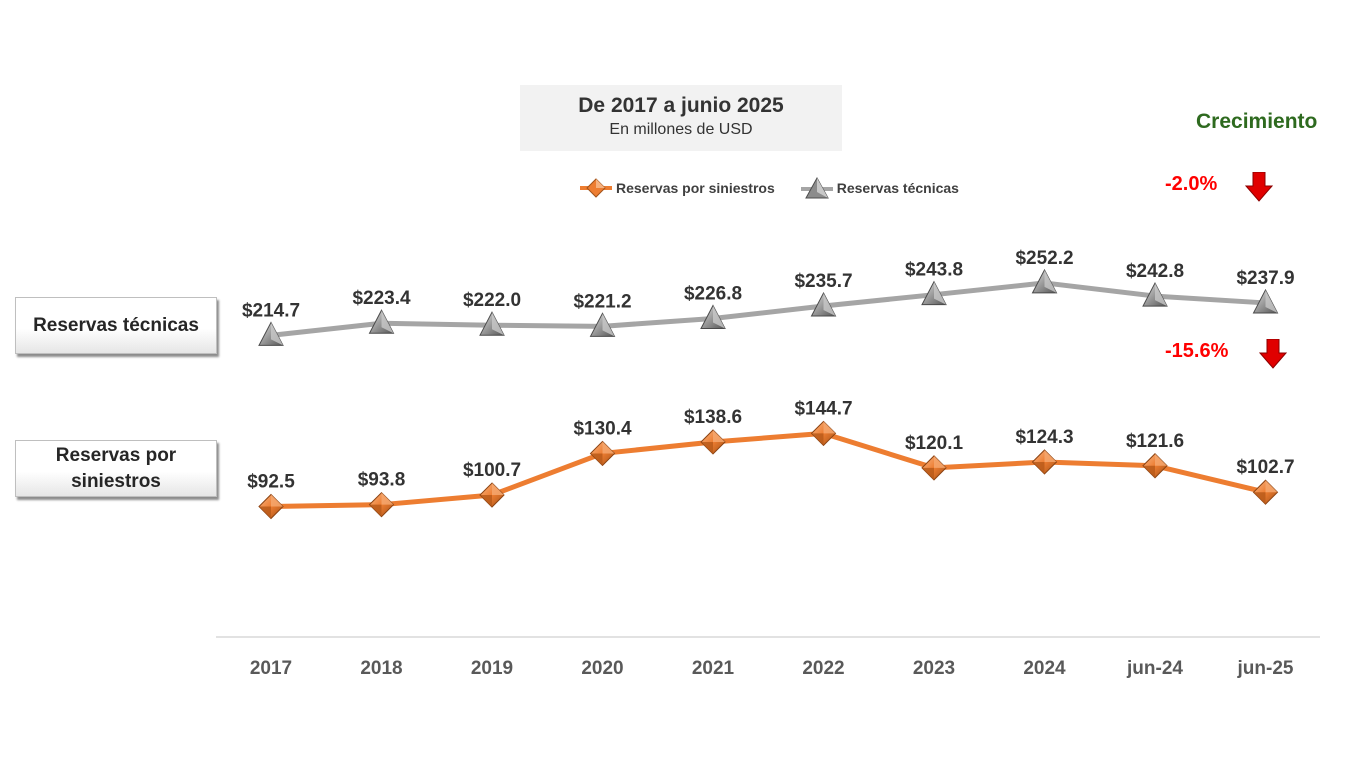 The height and width of the screenshot is (768, 1366). I want to click on label-box-siniestros: Reservas por siniestros, so click(116, 468).